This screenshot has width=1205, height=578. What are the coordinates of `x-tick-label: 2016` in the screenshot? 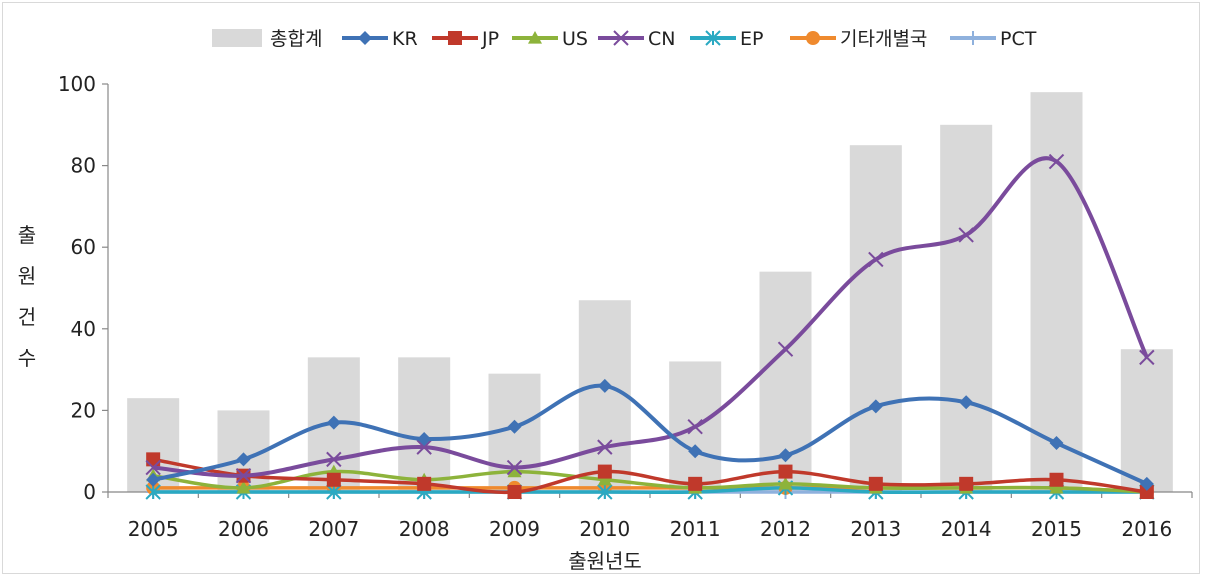 It's located at (1146, 529).